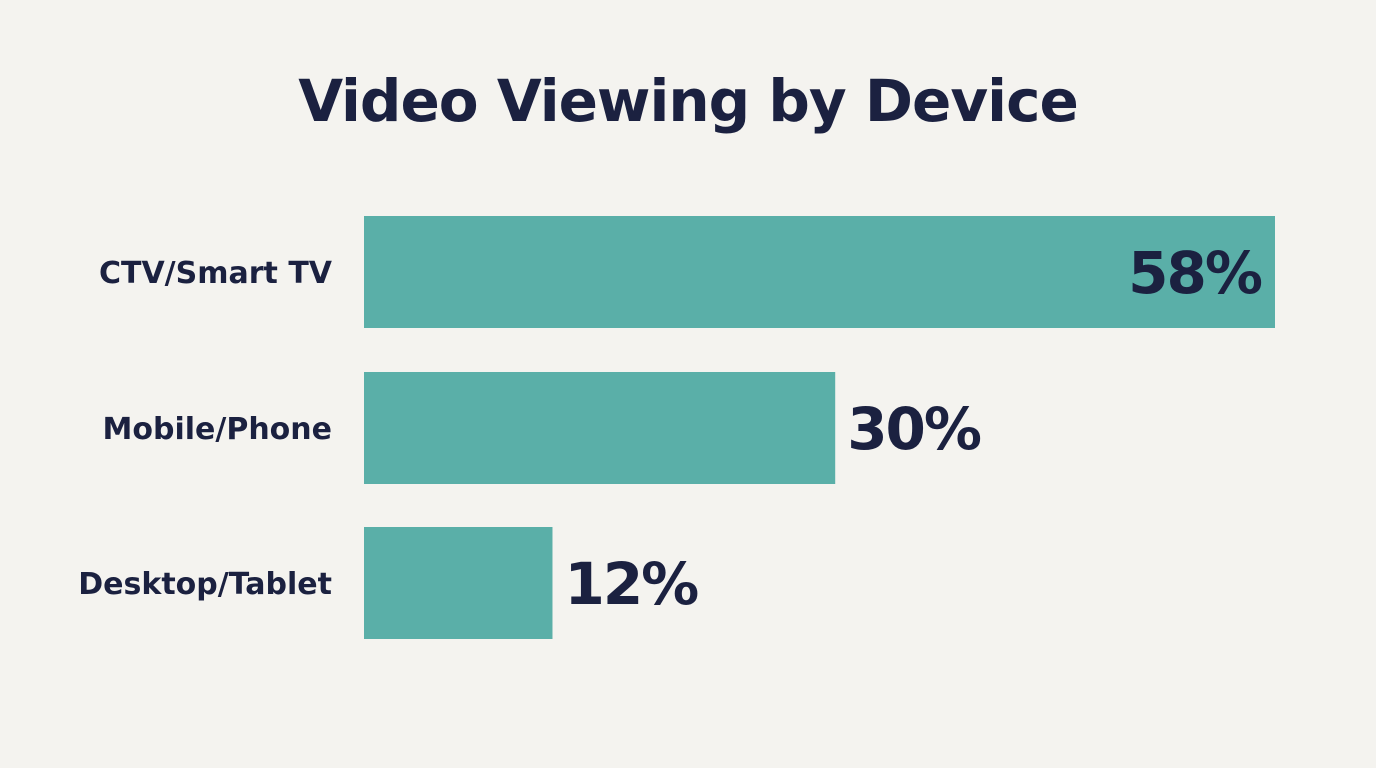 The image size is (1376, 768). Describe the element at coordinates (205, 584) in the screenshot. I see `category-label: Desktop/Tablet` at that location.